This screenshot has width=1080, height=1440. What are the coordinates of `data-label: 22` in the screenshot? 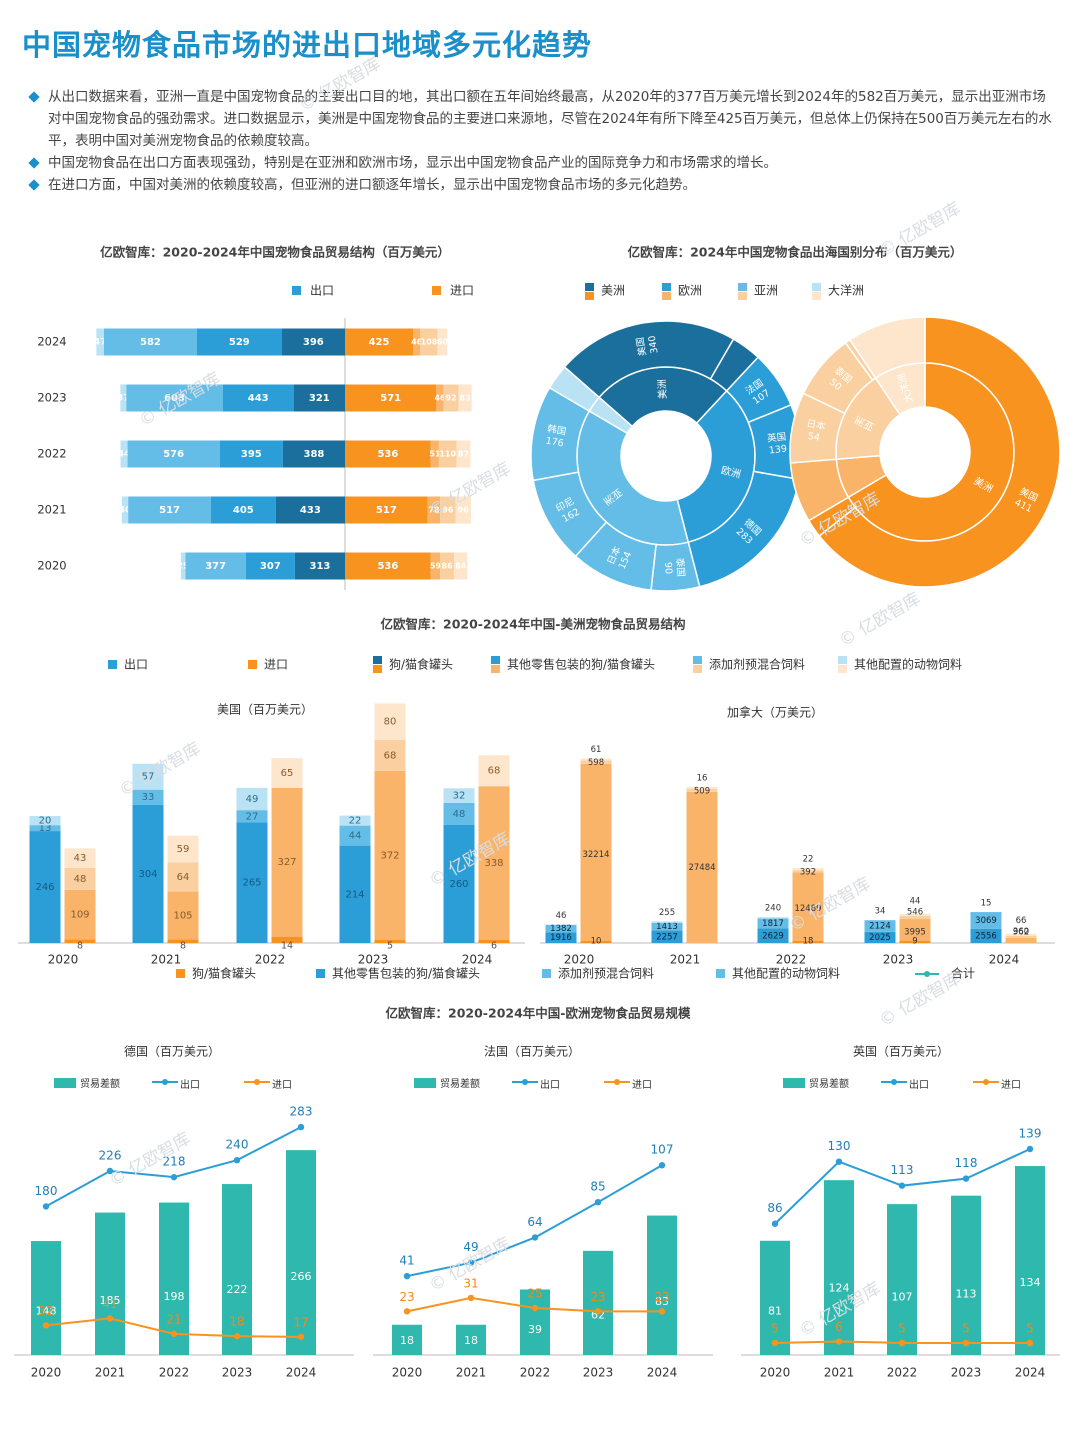 It's located at (808, 860).